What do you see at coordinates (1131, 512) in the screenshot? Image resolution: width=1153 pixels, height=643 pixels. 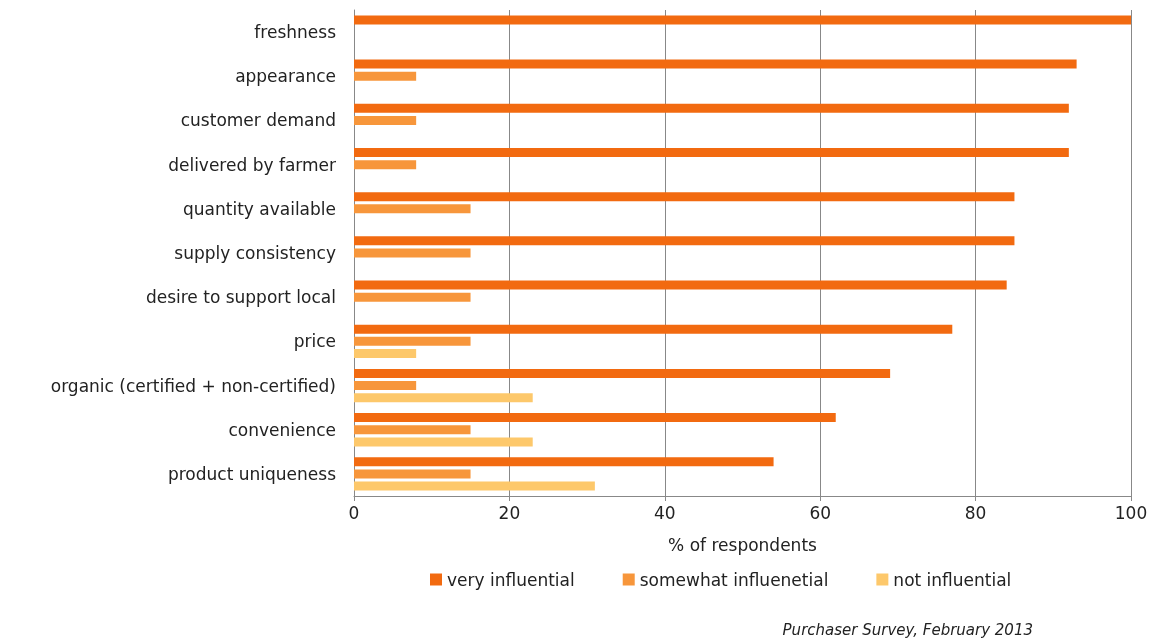 I see `x-tick-label: 100` at bounding box center [1131, 512].